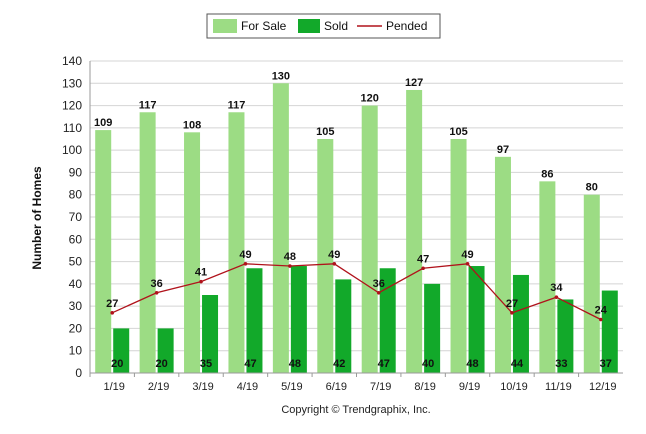 The image size is (646, 434). What do you see at coordinates (355, 410) in the screenshot?
I see `copyright-text: Copyright © Trendgraphix, Inc.` at bounding box center [355, 410].